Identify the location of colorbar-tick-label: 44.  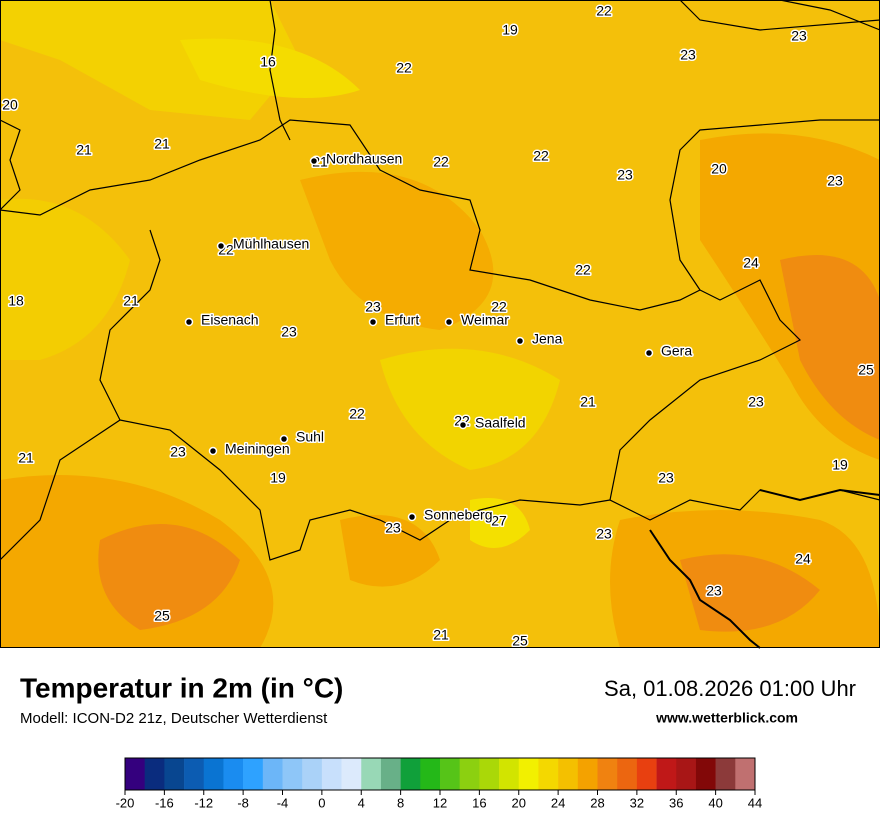
(755, 802).